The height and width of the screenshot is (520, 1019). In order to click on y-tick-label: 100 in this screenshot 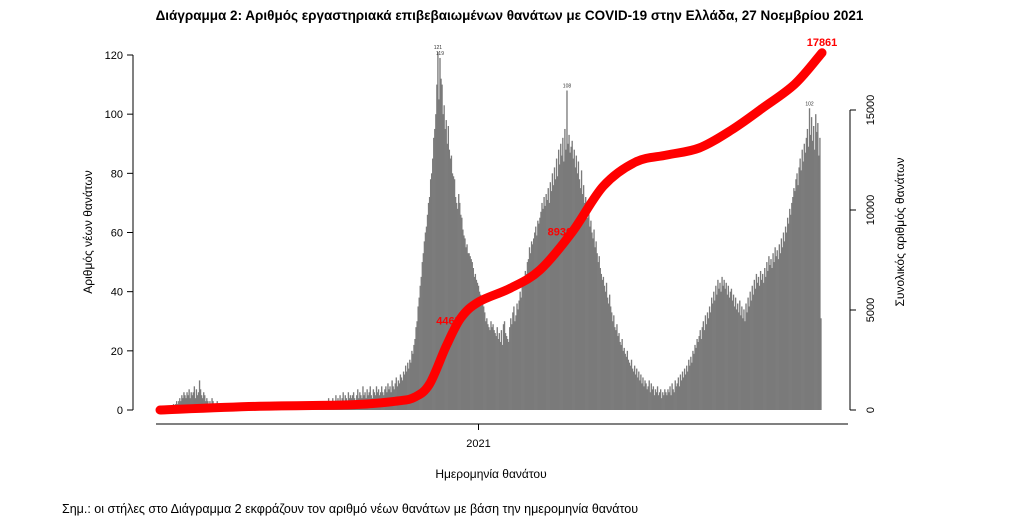, I will do `click(114, 115)`.